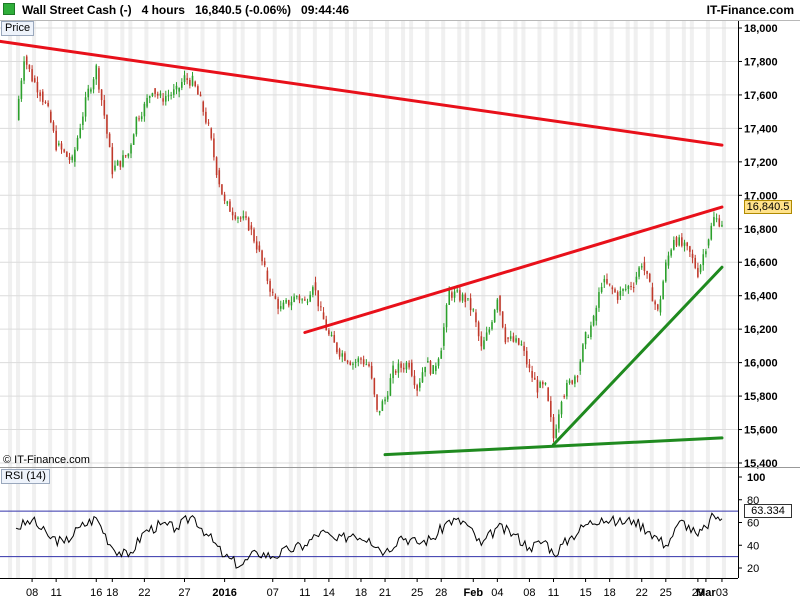 The width and height of the screenshot is (800, 600). Describe the element at coordinates (761, 297) in the screenshot. I see `price-tick-label: 16,400` at that location.